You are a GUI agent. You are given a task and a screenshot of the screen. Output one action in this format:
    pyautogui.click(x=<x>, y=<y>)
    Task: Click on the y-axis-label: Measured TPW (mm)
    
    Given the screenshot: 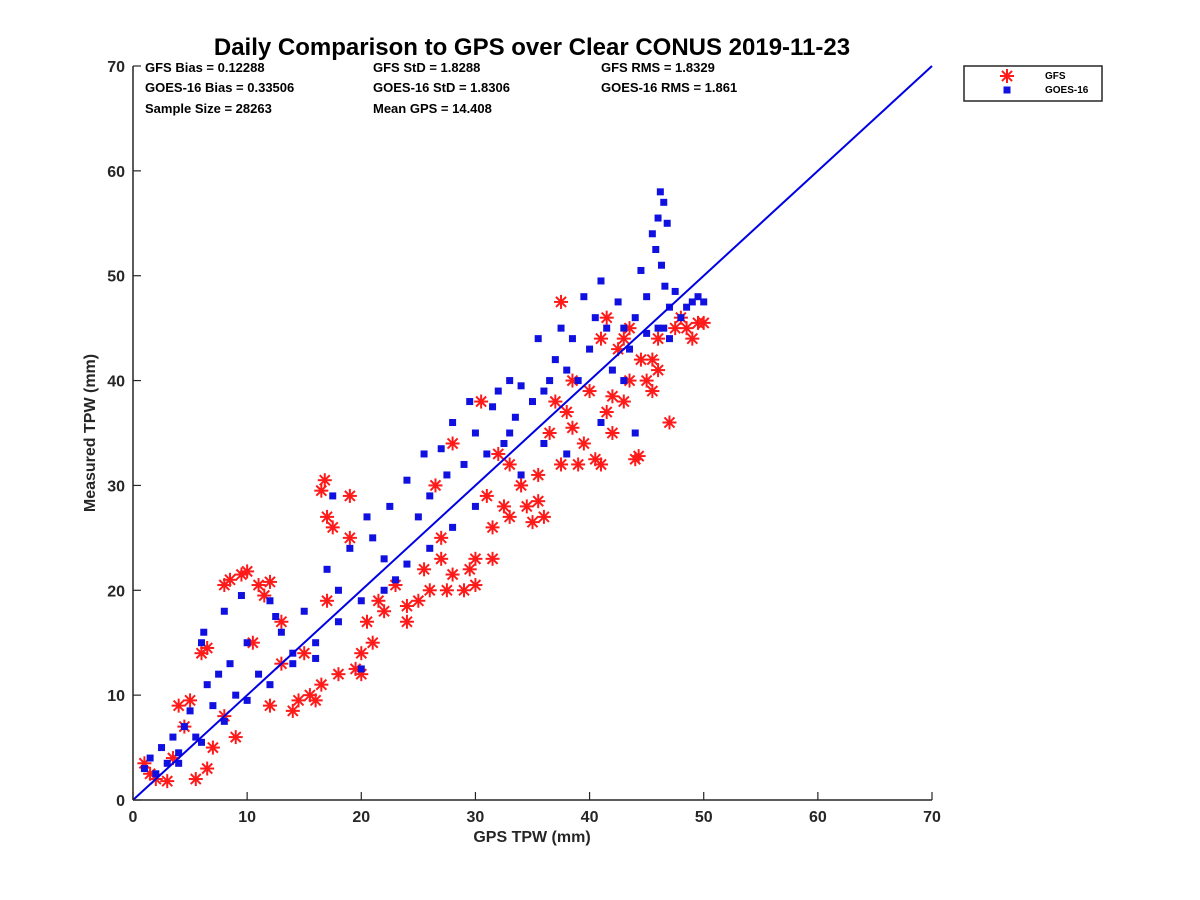 What is the action you would take?
    pyautogui.click(x=90, y=433)
    